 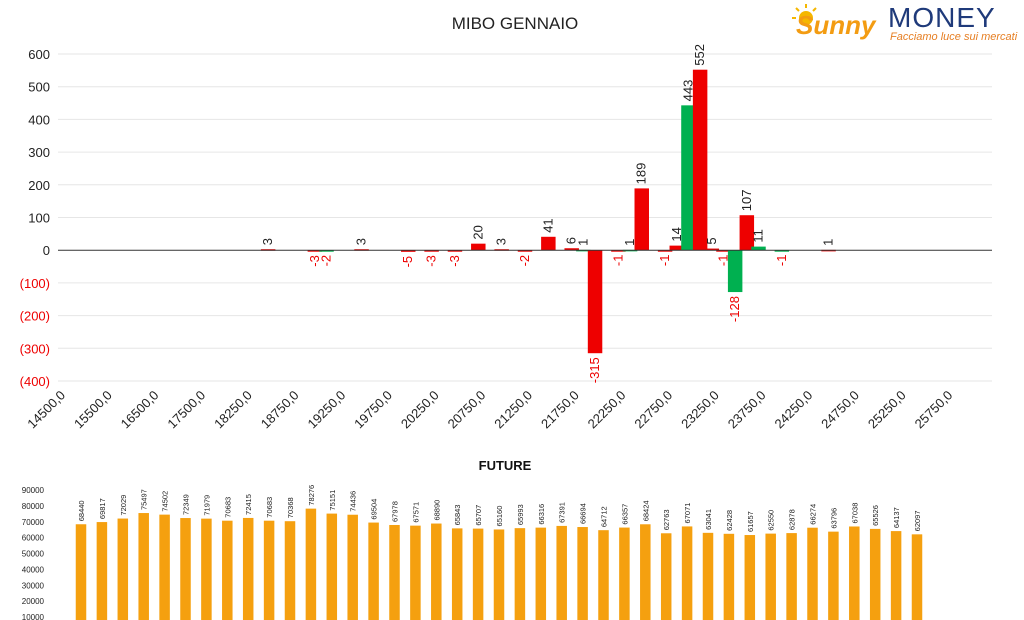 What do you see at coordinates (457, 515) in the screenshot?
I see `future-data-label: 65843` at bounding box center [457, 515].